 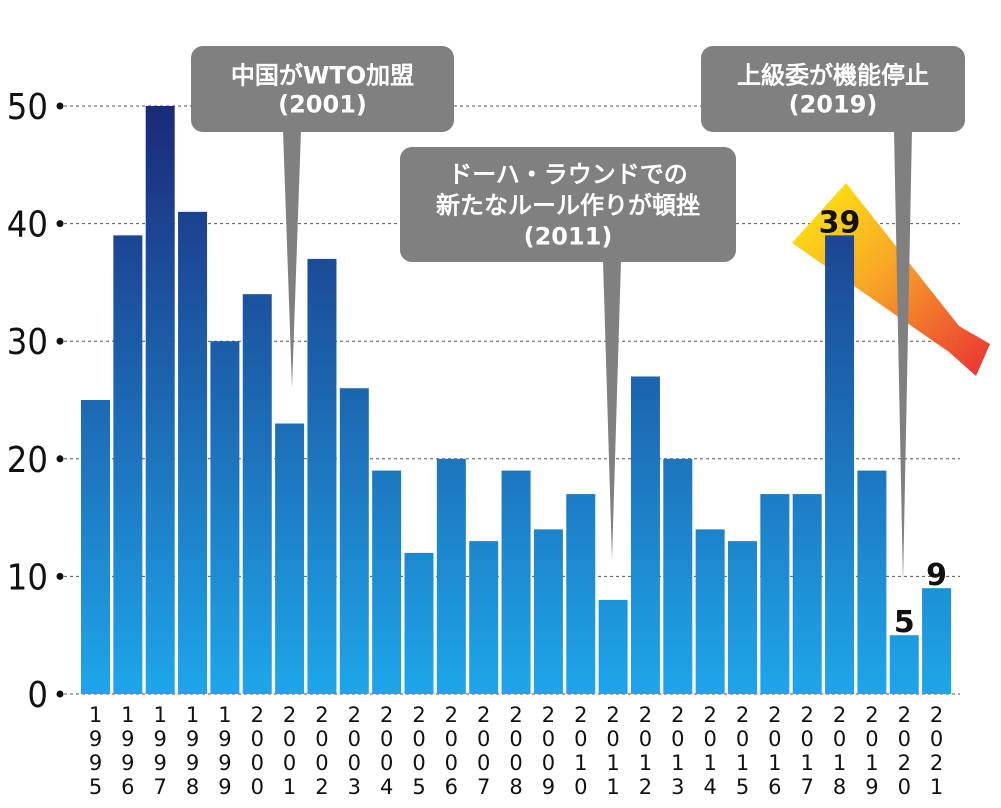 I want to click on y-tick-label-10: 10, so click(x=27, y=577).